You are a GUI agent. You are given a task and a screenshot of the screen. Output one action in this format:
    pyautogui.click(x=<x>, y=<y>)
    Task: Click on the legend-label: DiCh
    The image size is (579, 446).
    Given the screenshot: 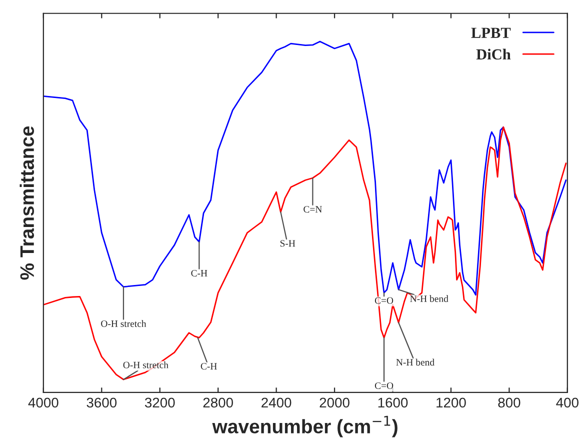 What is the action you would take?
    pyautogui.click(x=493, y=54)
    